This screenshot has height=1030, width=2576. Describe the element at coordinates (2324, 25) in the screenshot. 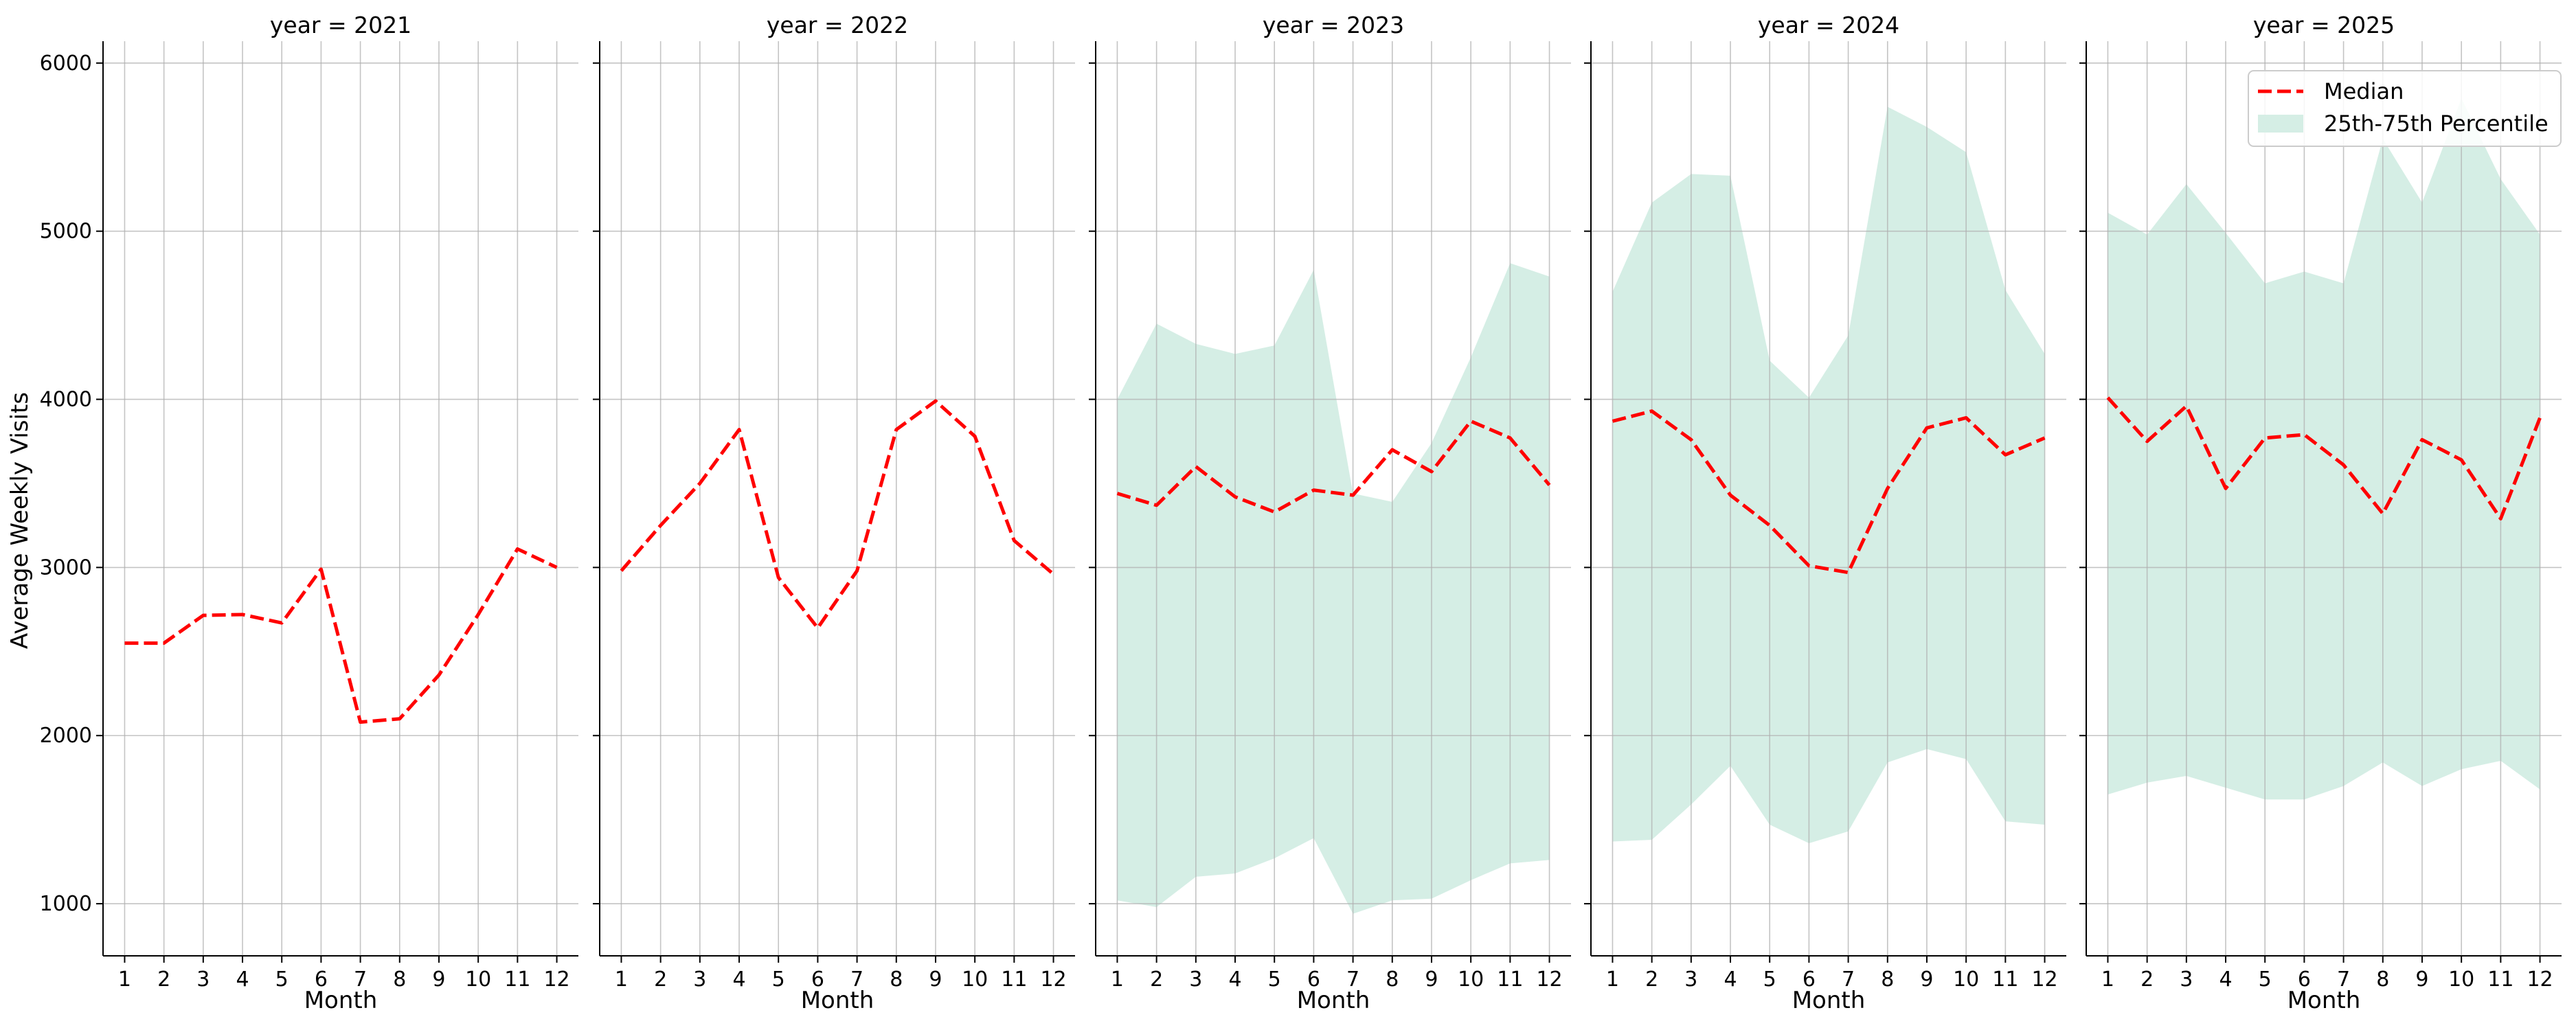

I see `panel-title: year = 2025` at that location.